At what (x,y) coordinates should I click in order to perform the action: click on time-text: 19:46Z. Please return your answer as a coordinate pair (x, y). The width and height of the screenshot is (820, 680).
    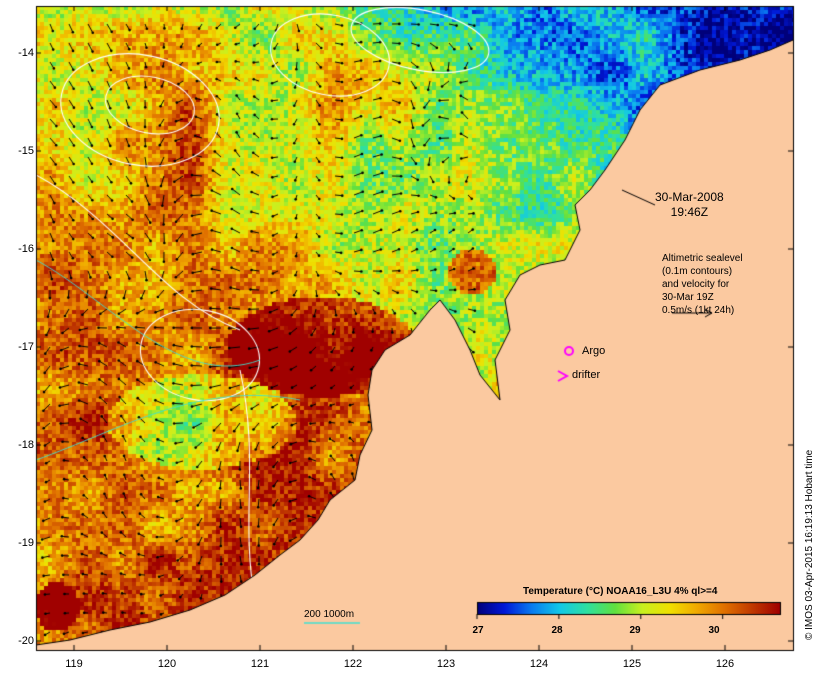
    Looking at the image, I should click on (689, 212).